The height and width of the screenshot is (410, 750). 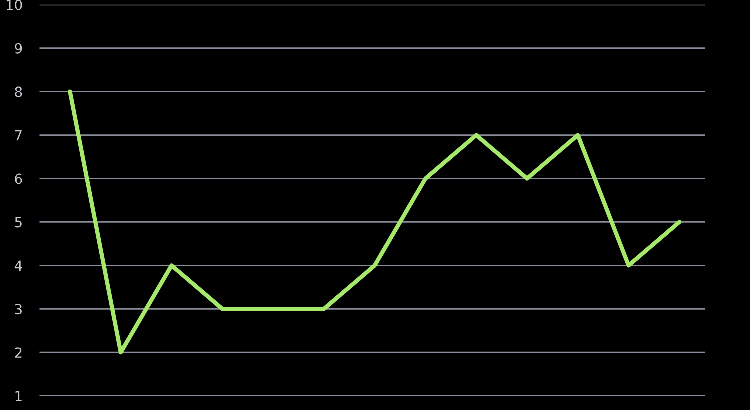 What do you see at coordinates (14, 5) in the screenshot?
I see `y-tick-label: 10` at bounding box center [14, 5].